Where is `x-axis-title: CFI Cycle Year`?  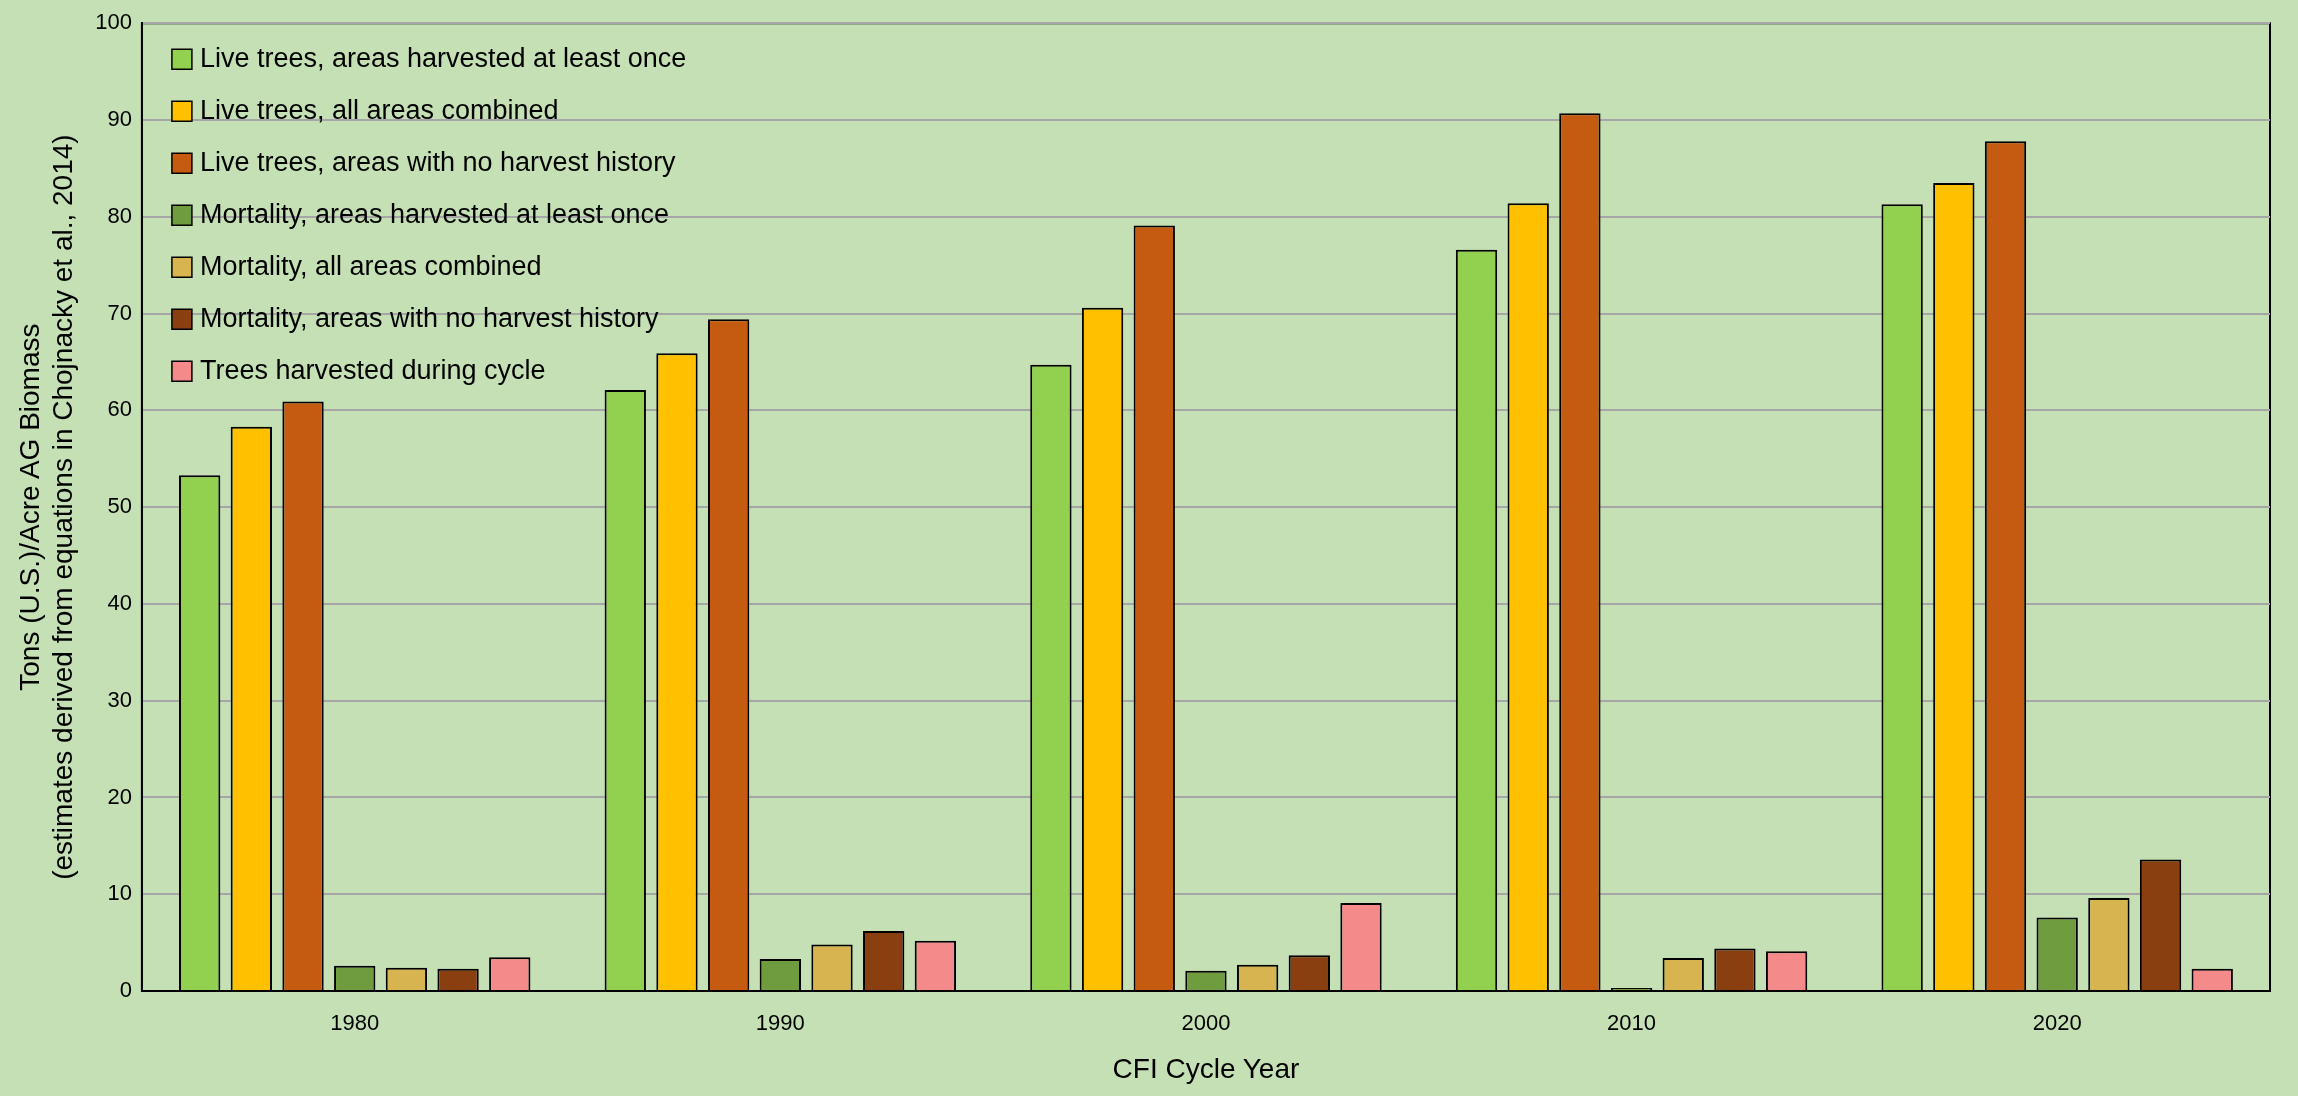
x-axis-title: CFI Cycle Year is located at coordinates (1206, 1068).